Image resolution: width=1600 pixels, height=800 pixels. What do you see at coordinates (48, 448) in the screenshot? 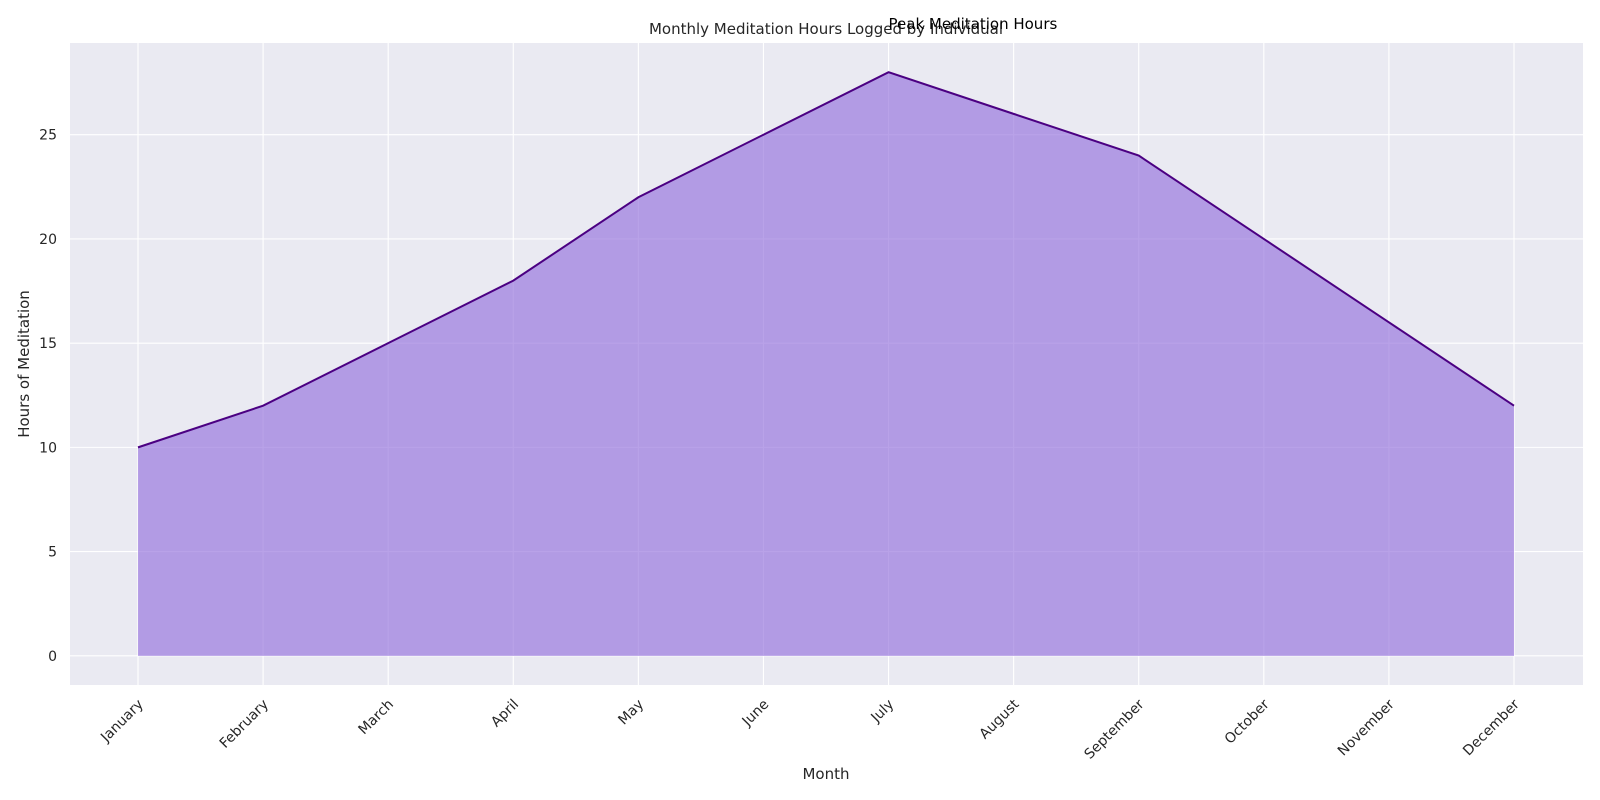
I see `y-tick-label: 10` at bounding box center [48, 448].